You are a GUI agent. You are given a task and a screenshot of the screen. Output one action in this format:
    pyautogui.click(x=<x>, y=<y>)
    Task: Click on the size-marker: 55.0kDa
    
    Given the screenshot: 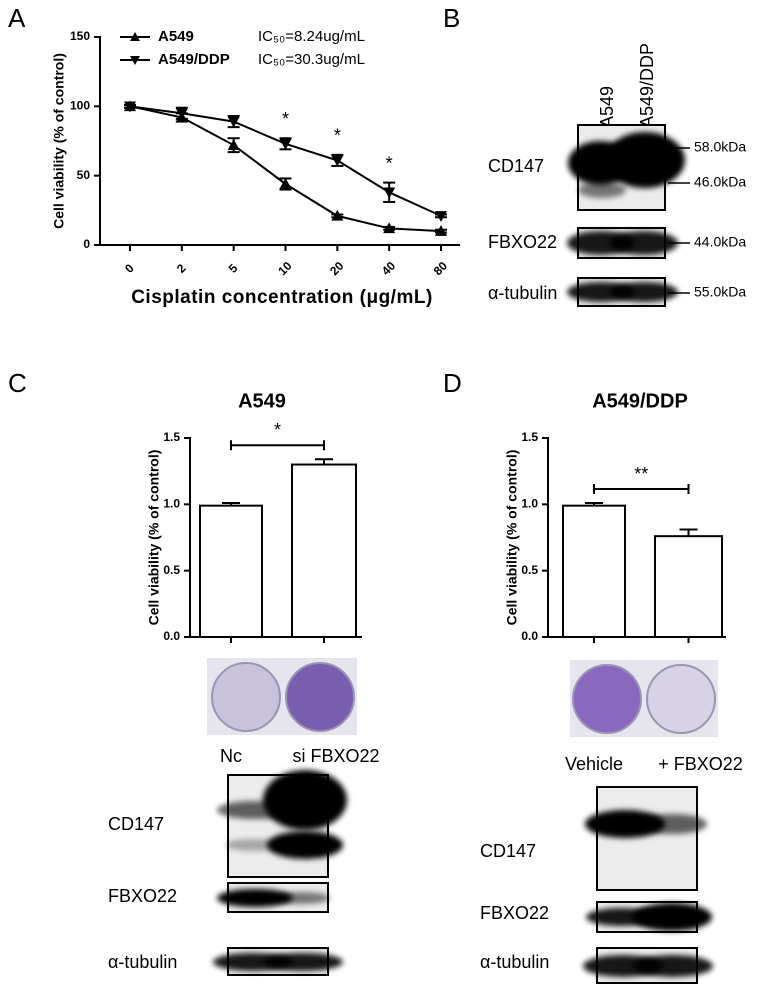 What is the action you would take?
    pyautogui.click(x=720, y=292)
    